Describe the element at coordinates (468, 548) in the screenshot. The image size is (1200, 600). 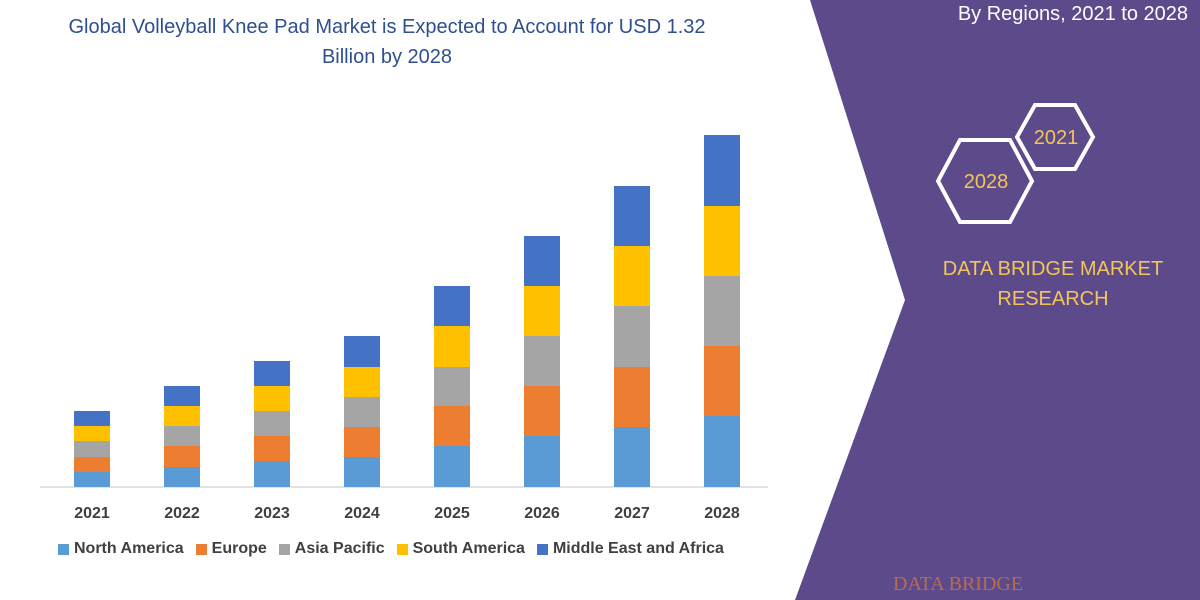
I see `legend-label: South America` at that location.